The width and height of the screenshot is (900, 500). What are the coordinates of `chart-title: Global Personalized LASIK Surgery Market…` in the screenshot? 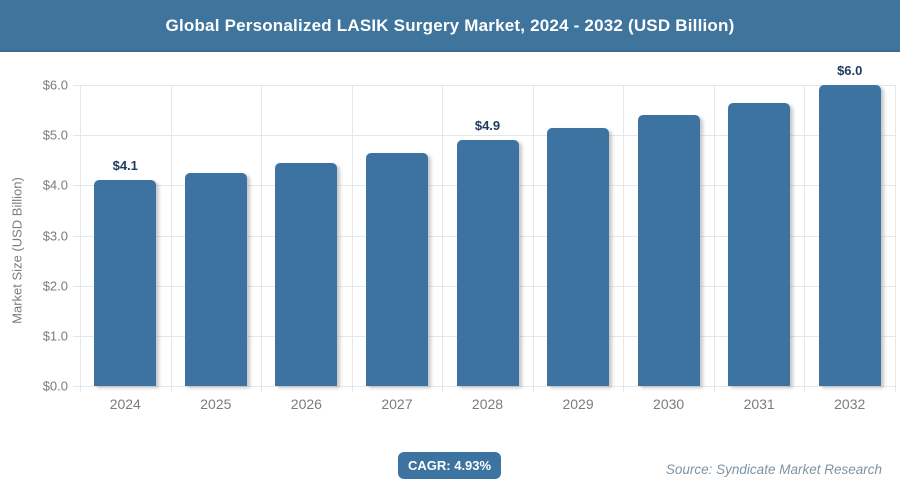 It's located at (450, 25).